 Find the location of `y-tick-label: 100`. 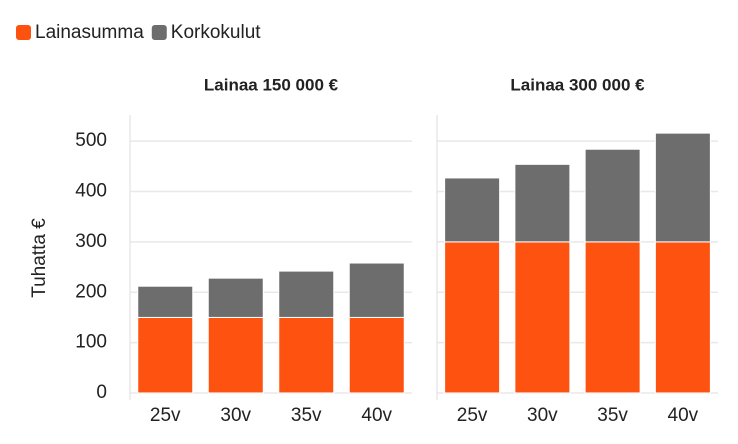

y-tick-label: 100 is located at coordinates (91, 342).